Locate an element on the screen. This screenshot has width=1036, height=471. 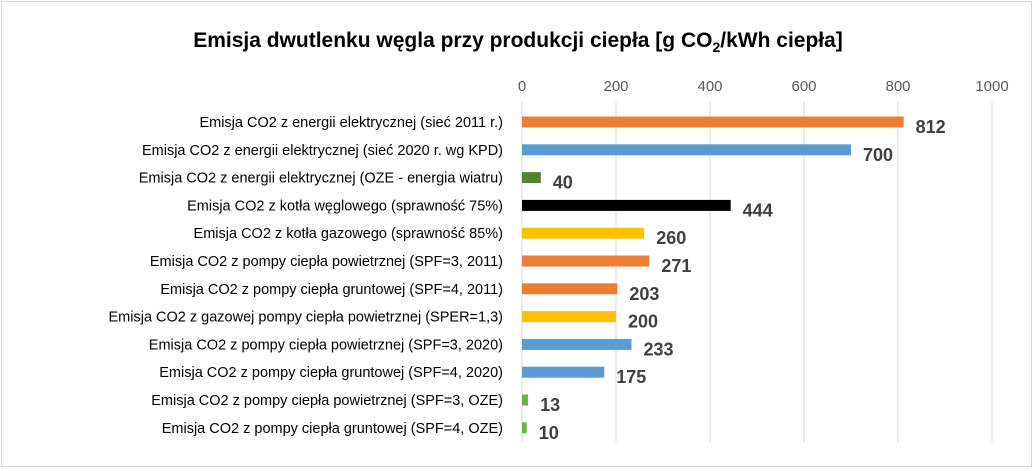
tick-label: 400 is located at coordinates (709, 86).